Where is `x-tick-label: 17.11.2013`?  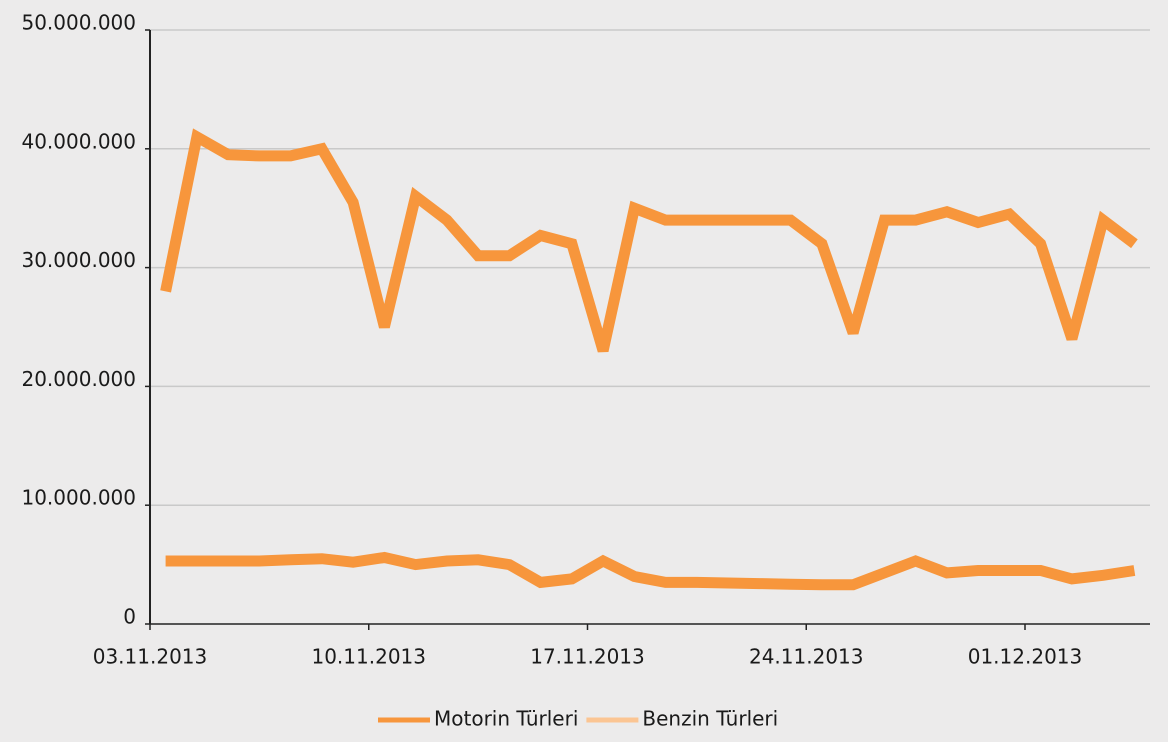 x-tick-label: 17.11.2013 is located at coordinates (587, 657).